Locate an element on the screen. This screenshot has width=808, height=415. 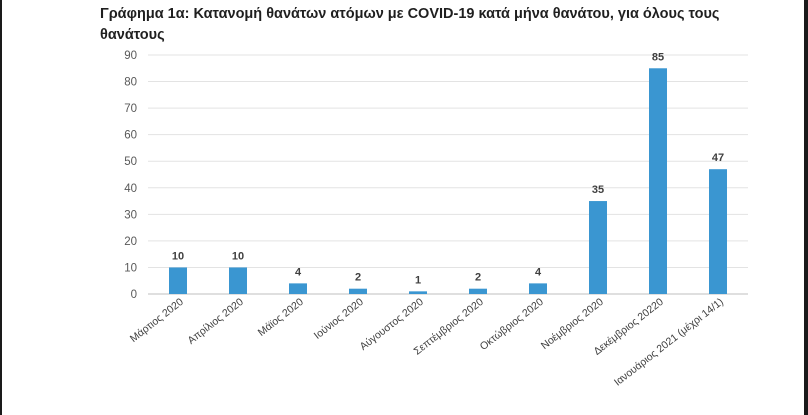
frame-left-edge is located at coordinates (1, 207).